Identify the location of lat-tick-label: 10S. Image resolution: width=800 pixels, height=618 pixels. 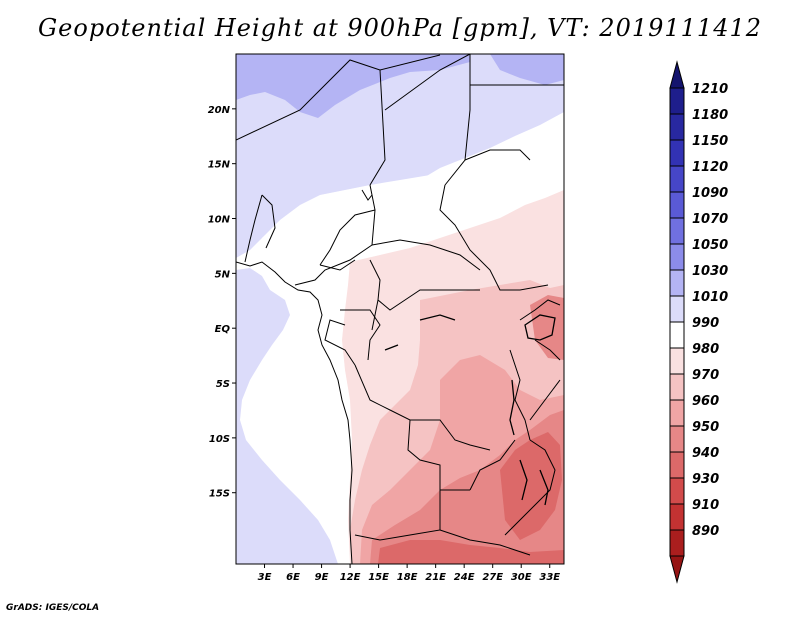
(219, 439).